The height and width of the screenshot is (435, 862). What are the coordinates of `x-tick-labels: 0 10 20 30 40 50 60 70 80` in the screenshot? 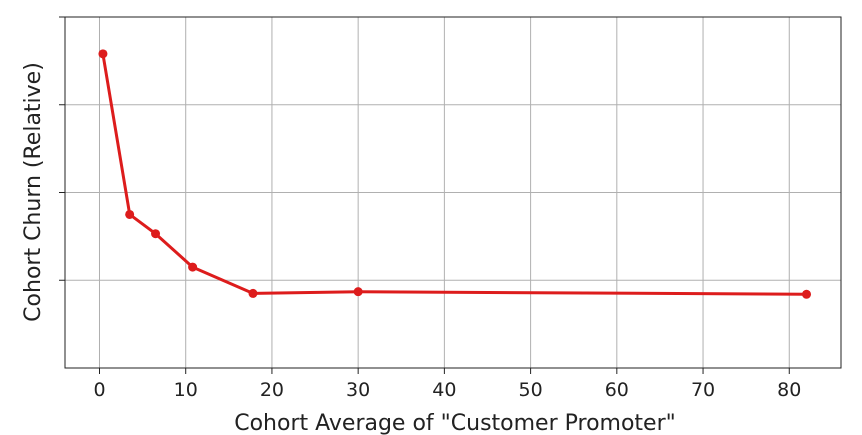 It's located at (447, 390).